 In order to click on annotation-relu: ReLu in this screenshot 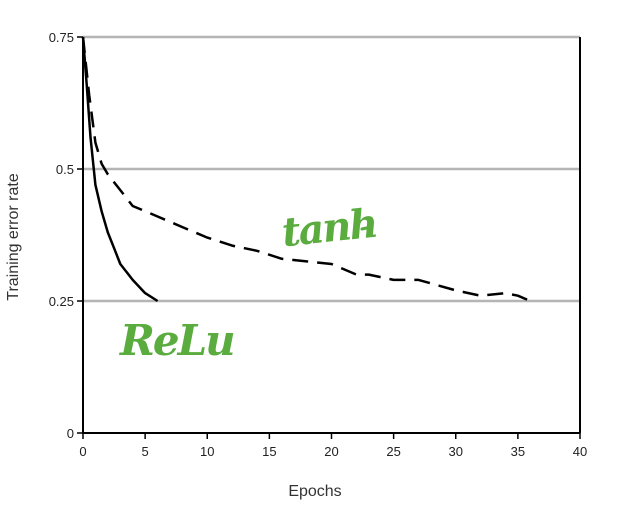, I will do `click(176, 340)`.